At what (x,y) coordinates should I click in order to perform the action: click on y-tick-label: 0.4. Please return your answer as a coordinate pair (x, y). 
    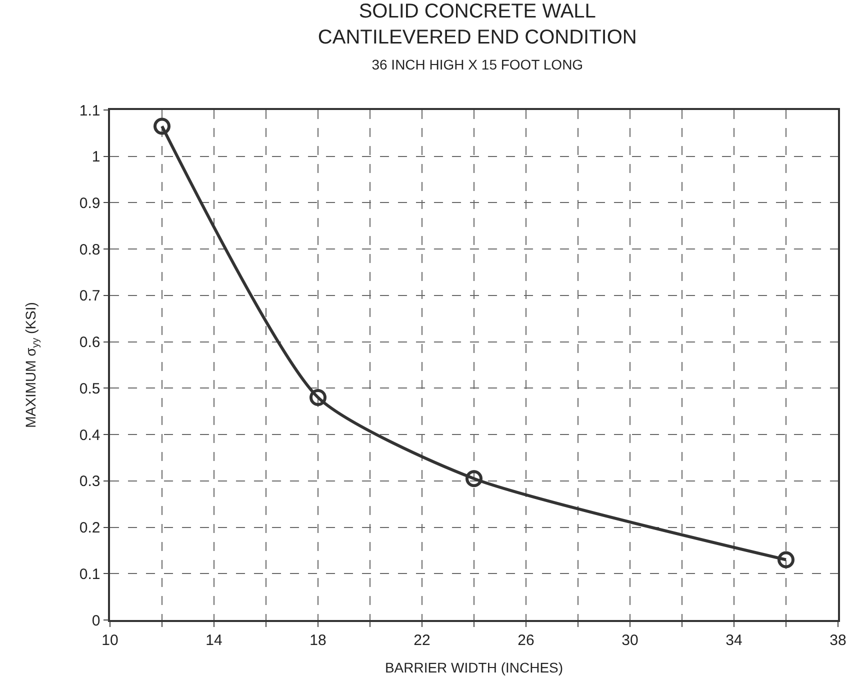
    Looking at the image, I should click on (89, 435).